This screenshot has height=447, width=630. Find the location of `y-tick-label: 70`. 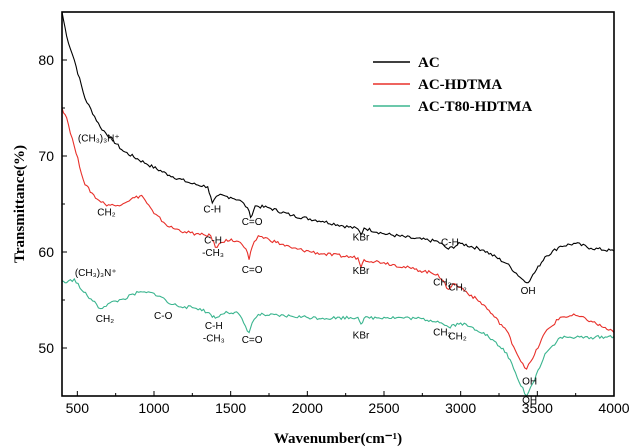

y-tick-label: 70 is located at coordinates (46, 156).